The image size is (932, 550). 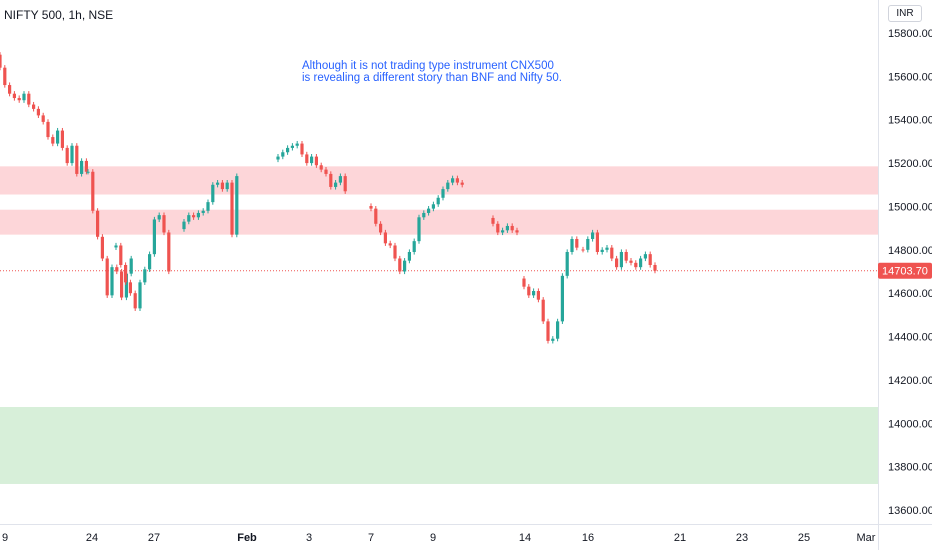 I want to click on current-price-label: 14703.70, so click(x=905, y=272).